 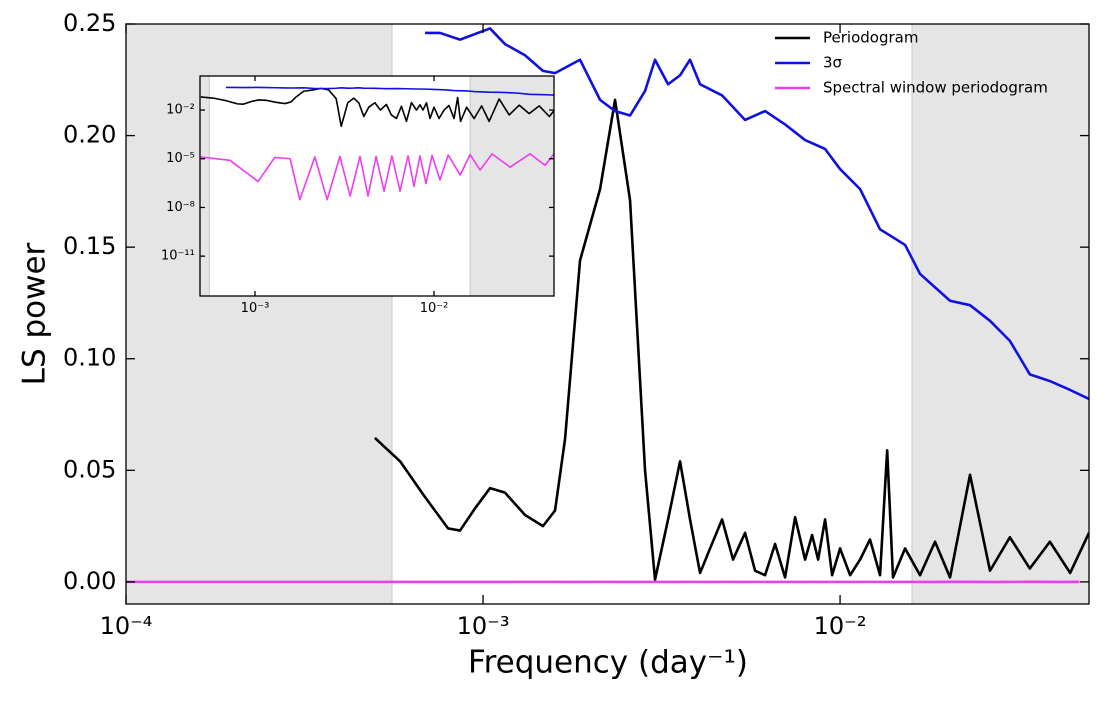 I want to click on legend-label: Spectral window periodogram, so click(x=935, y=88).